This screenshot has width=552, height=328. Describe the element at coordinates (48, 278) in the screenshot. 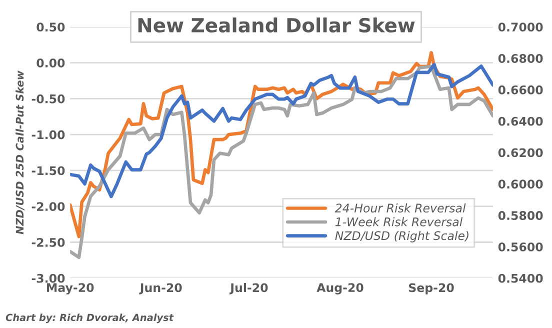

I see `y-tick-label: -3.00` at that location.